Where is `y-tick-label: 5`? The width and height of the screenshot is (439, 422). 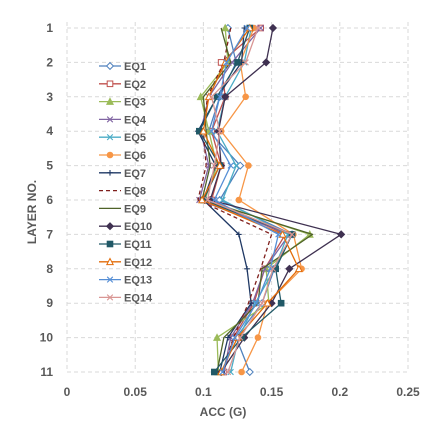 y-tick-label: 5 is located at coordinates (49, 166).